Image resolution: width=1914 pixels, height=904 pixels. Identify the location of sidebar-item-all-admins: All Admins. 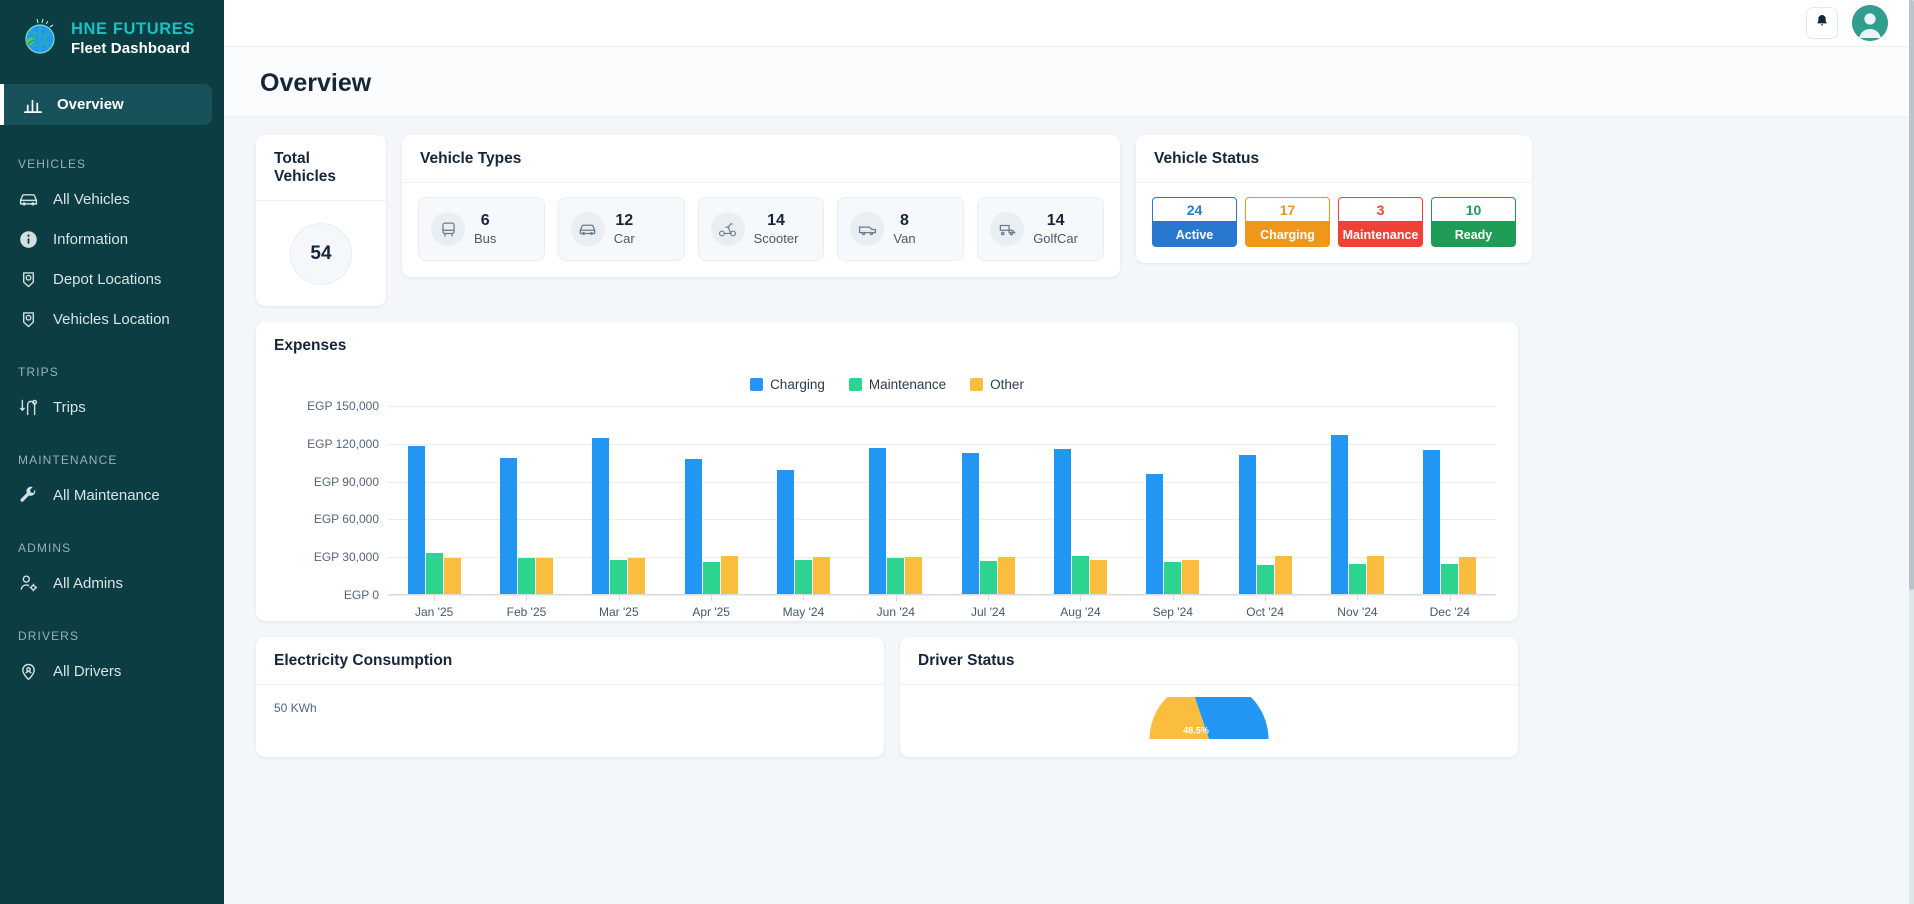
(112, 583).